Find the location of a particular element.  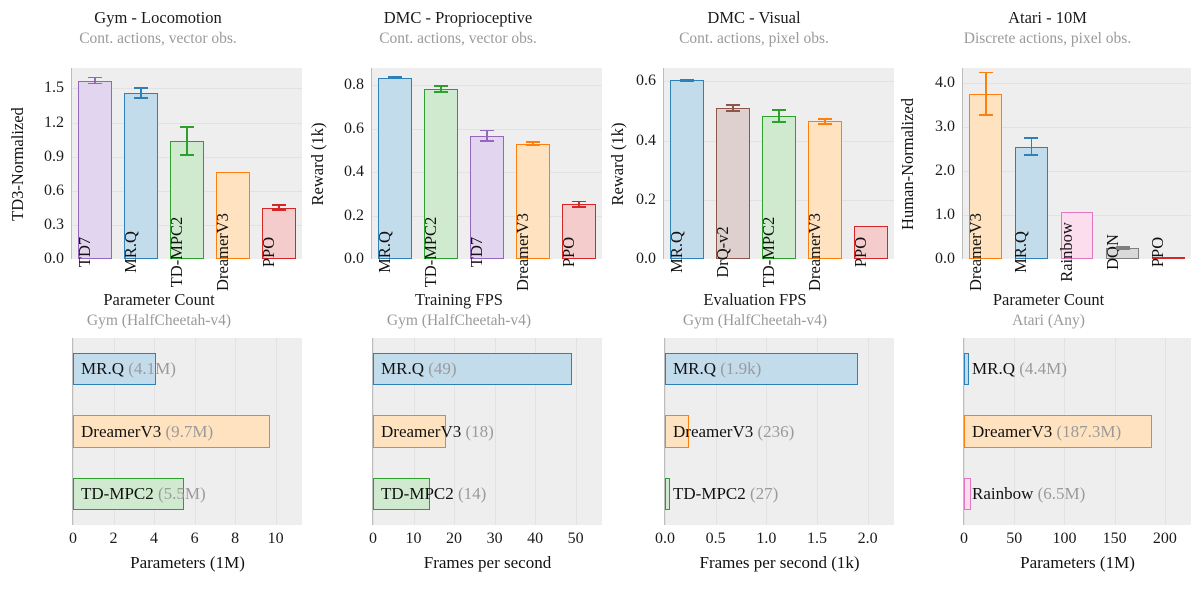

plot-area: DreamerV3 MR.Q Rainbow DQN PPO is located at coordinates (1077, 179).